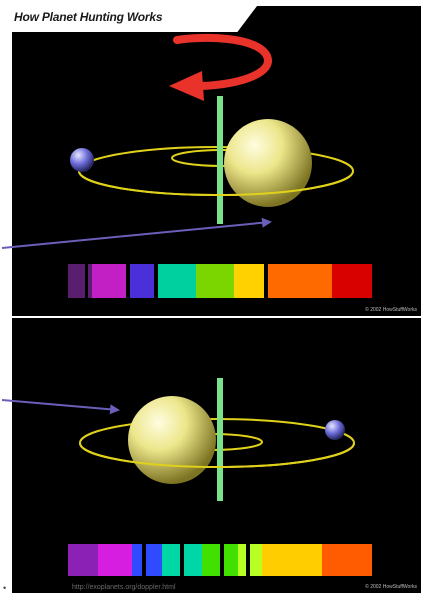 The image size is (421, 593). Describe the element at coordinates (88, 17) in the screenshot. I see `page-title: How Planet Hunting Works` at that location.